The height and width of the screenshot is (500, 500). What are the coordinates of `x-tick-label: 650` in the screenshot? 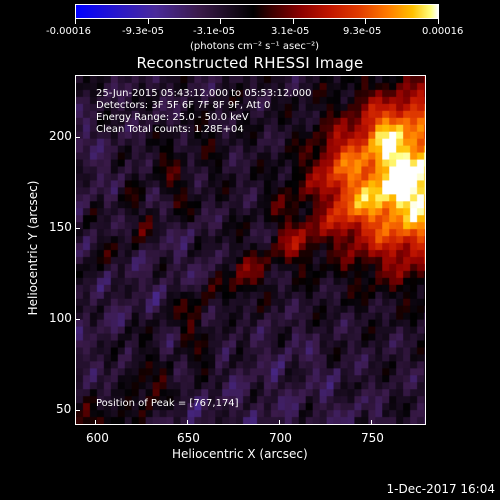 It's located at (188, 438).